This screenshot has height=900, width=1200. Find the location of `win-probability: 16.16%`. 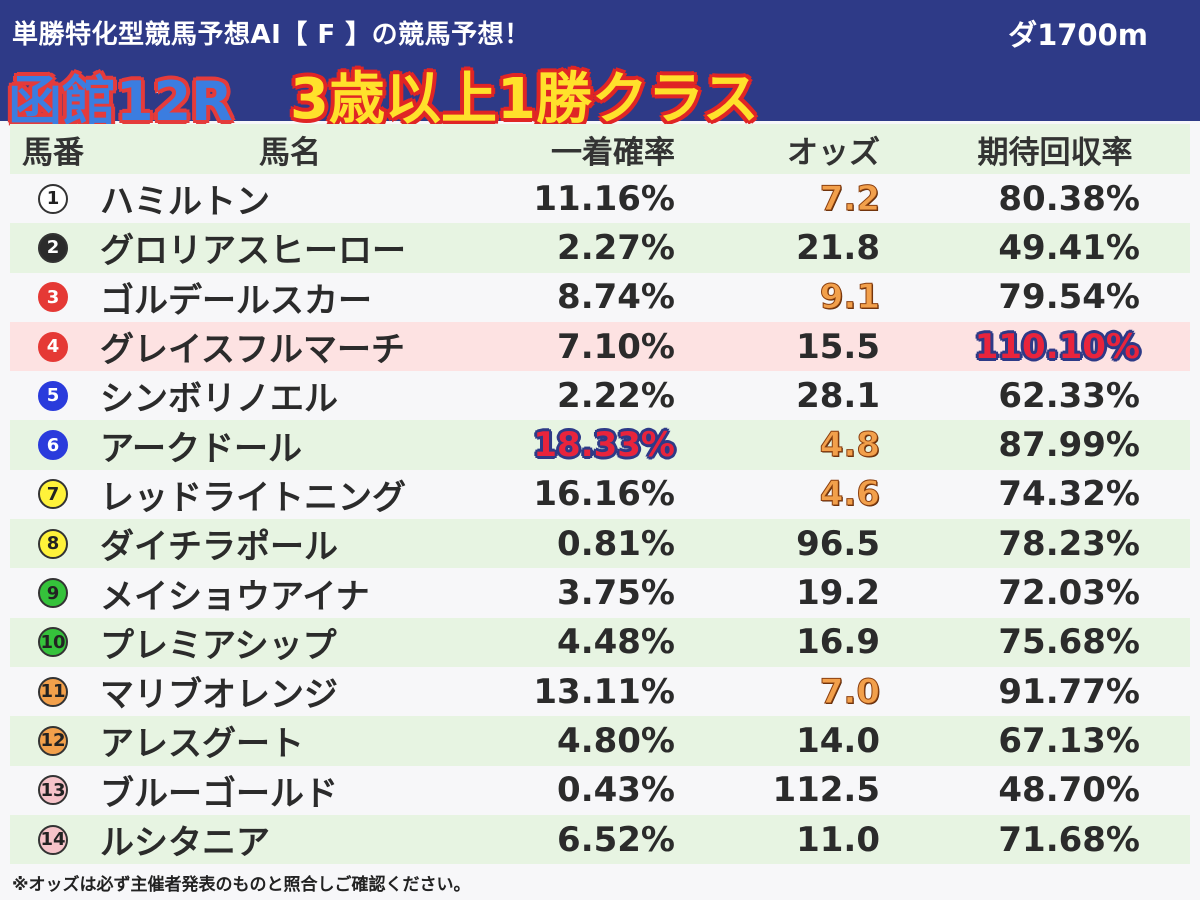

win-probability: 16.16% is located at coordinates (604, 494).